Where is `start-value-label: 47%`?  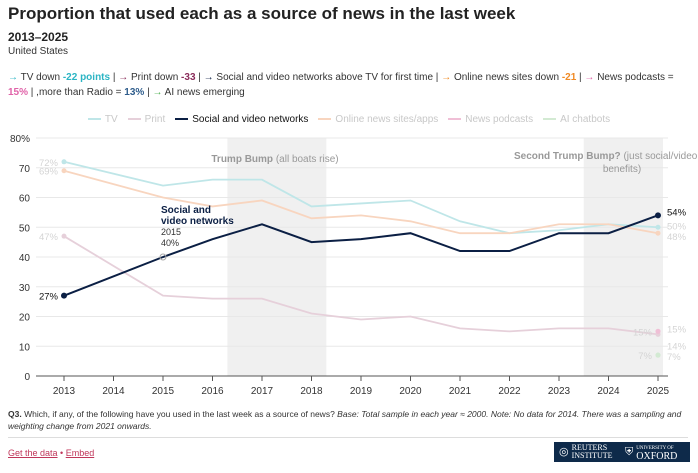 start-value-label: 47% is located at coordinates (49, 237).